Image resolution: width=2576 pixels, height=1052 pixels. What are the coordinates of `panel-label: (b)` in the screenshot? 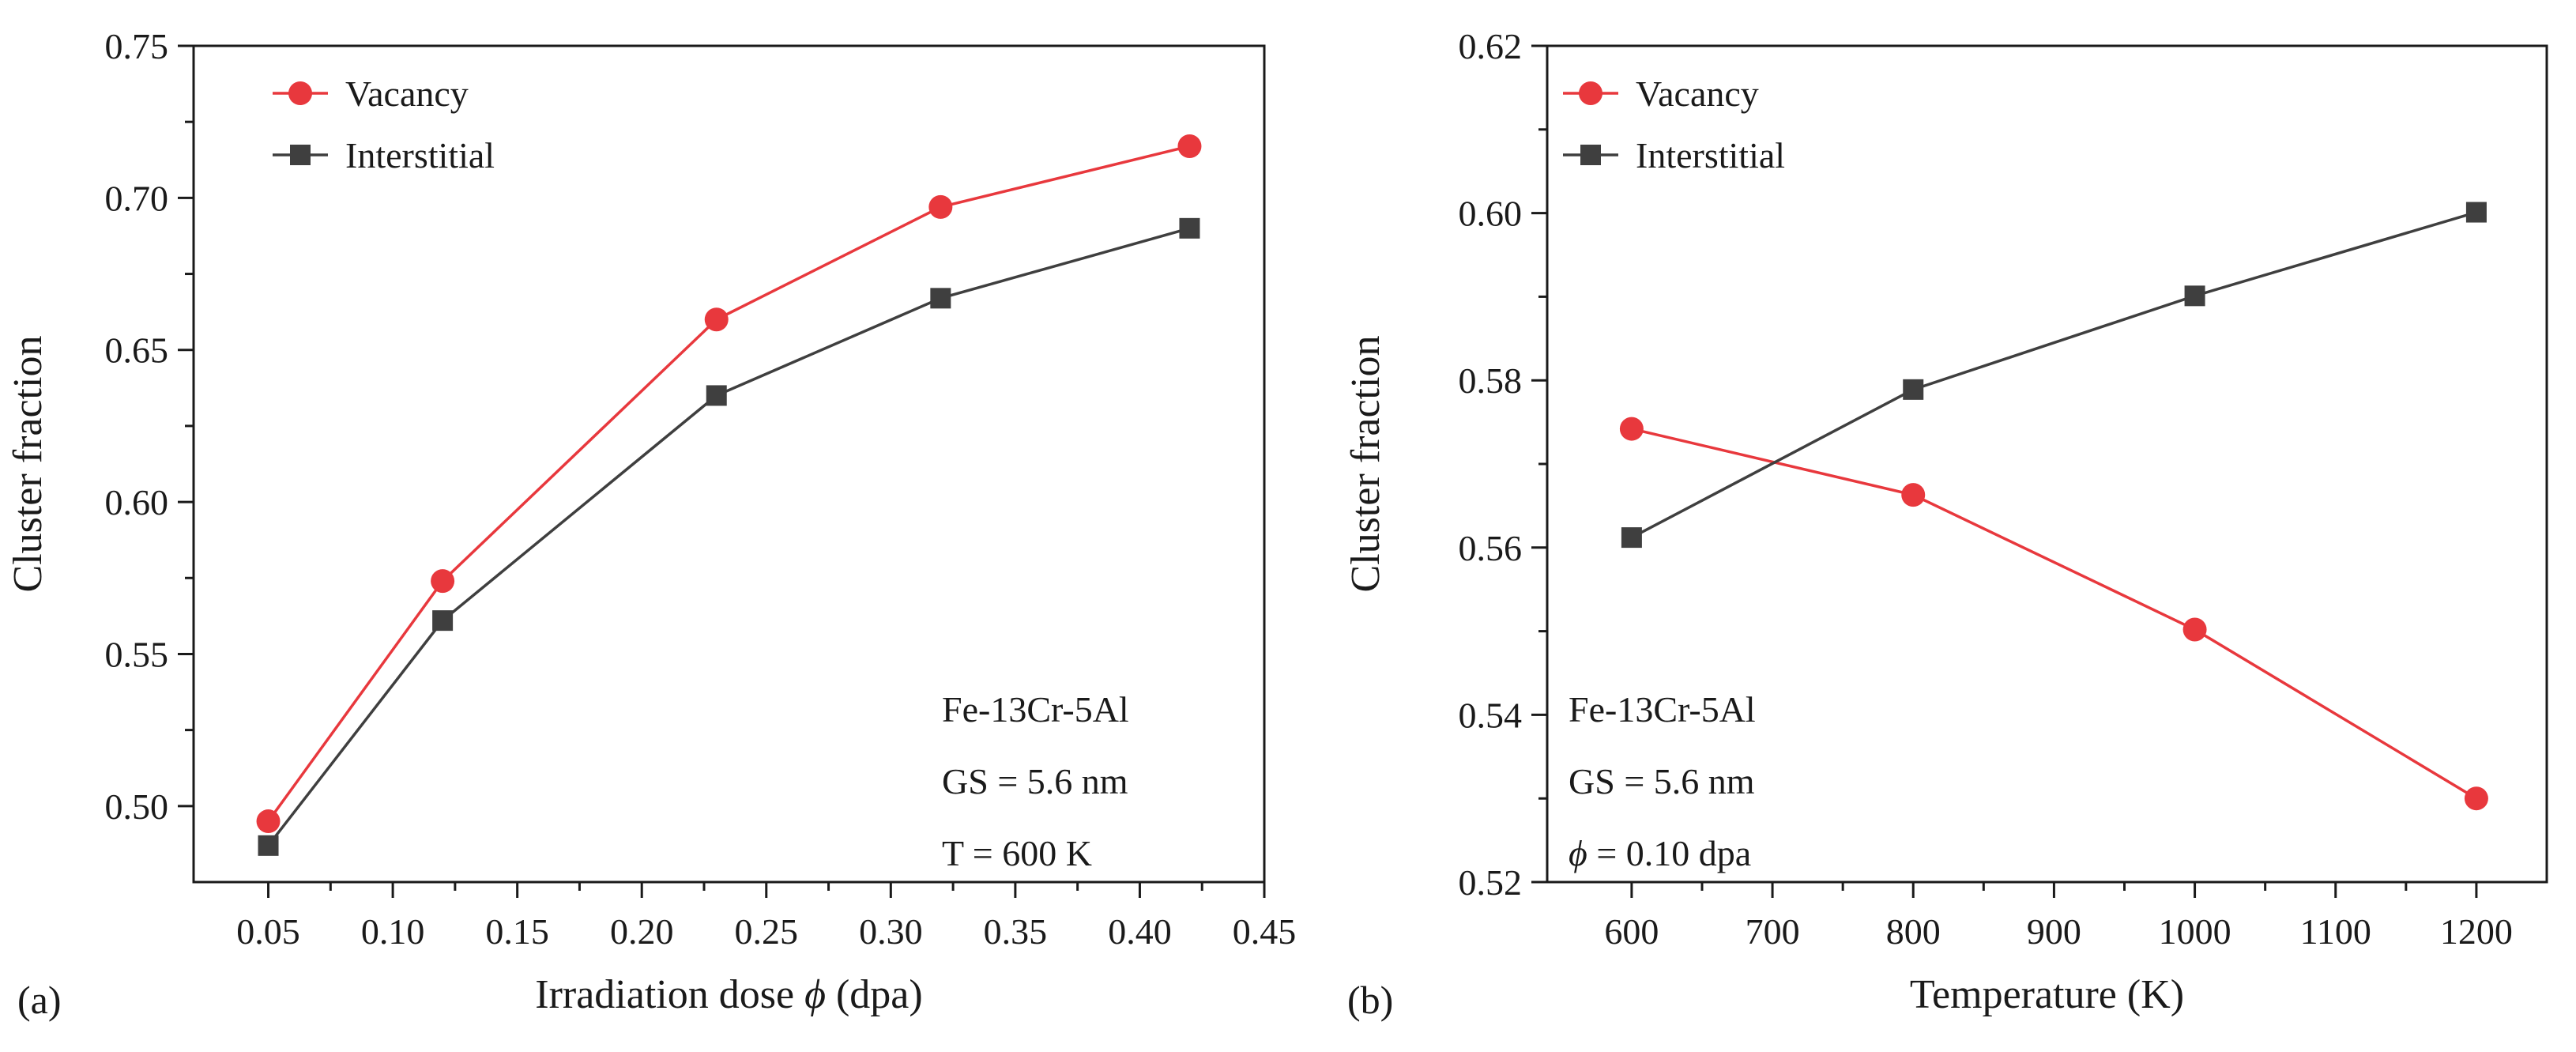 It's located at (1370, 1000).